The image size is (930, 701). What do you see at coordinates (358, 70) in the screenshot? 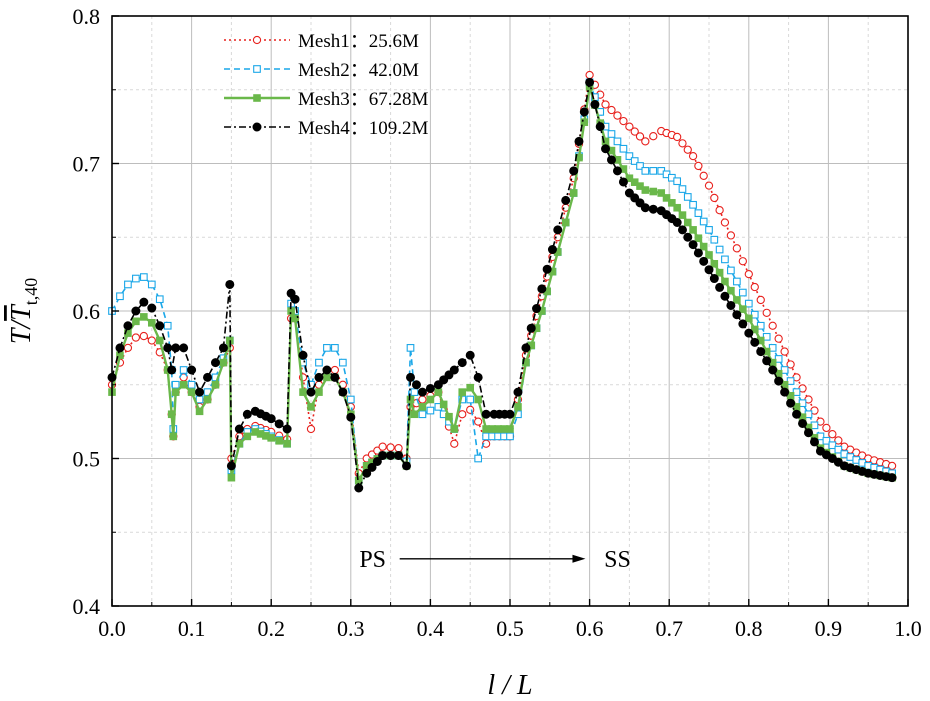
I see `legend-label-2: Mesh2：42.0M` at bounding box center [358, 70].